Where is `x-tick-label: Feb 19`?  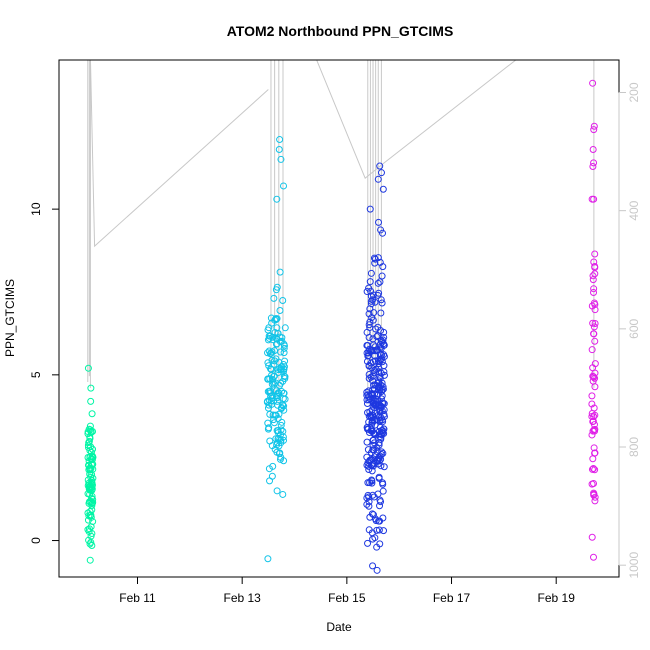
x-tick-label: Feb 19 is located at coordinates (557, 598).